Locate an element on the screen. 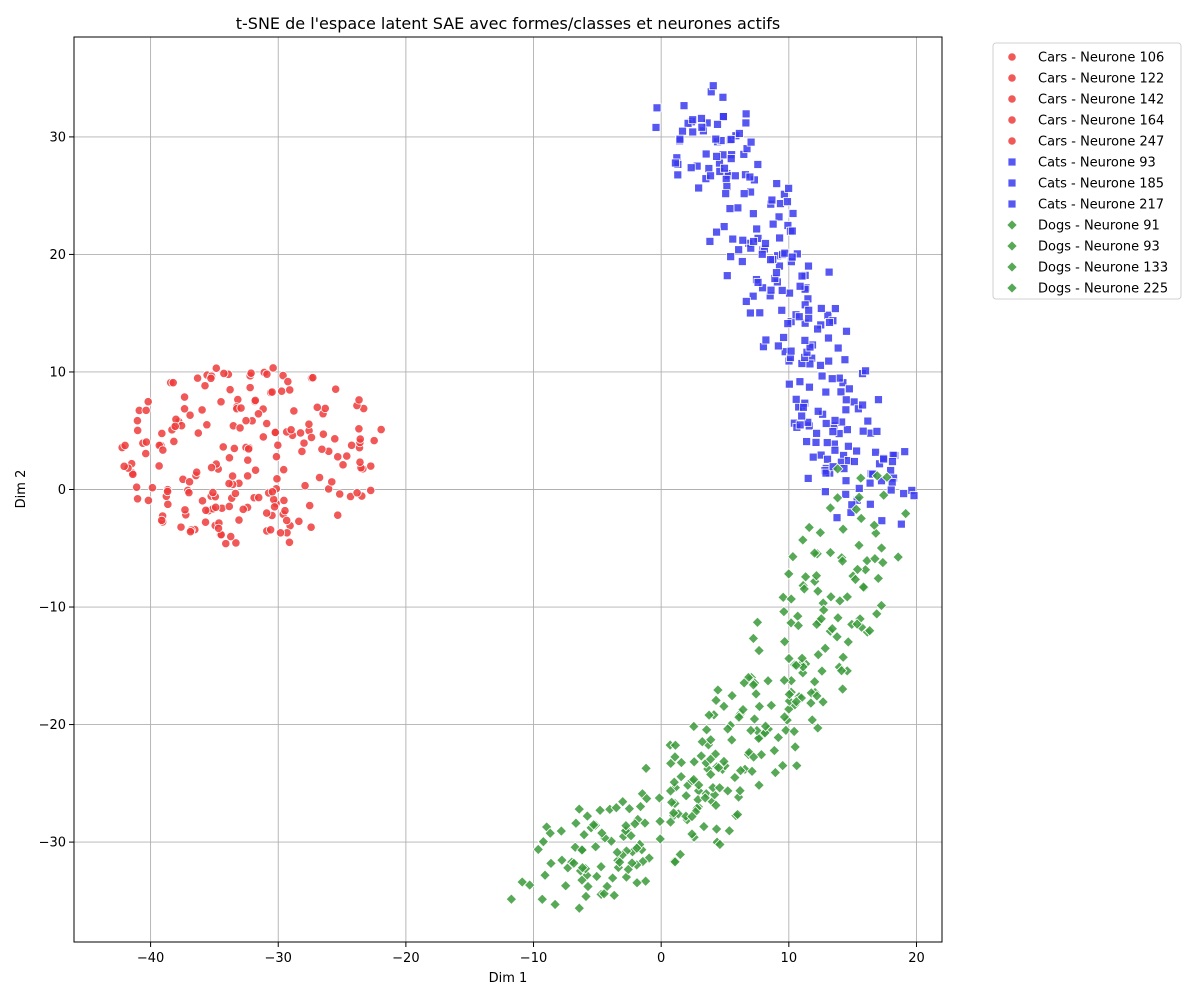  legend-entry: Cats - Neurone 217 is located at coordinates (1101, 205).